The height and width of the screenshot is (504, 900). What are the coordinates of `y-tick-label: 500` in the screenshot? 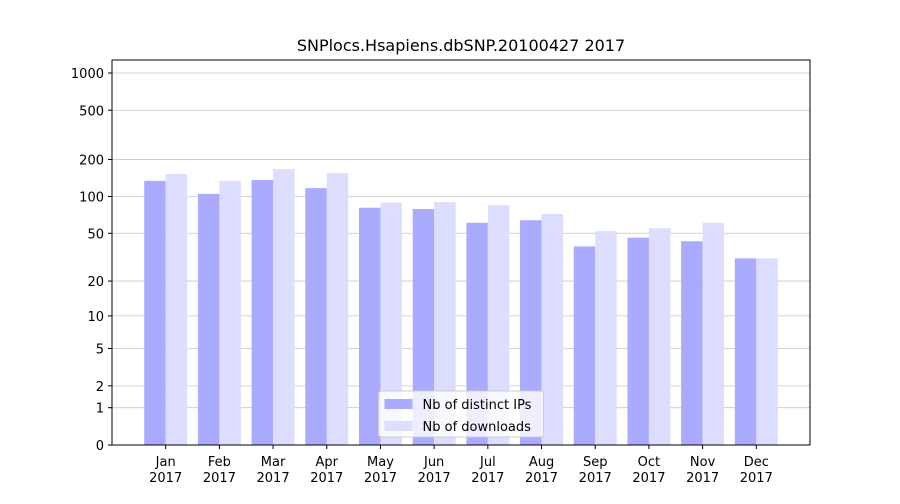 It's located at (91, 111).